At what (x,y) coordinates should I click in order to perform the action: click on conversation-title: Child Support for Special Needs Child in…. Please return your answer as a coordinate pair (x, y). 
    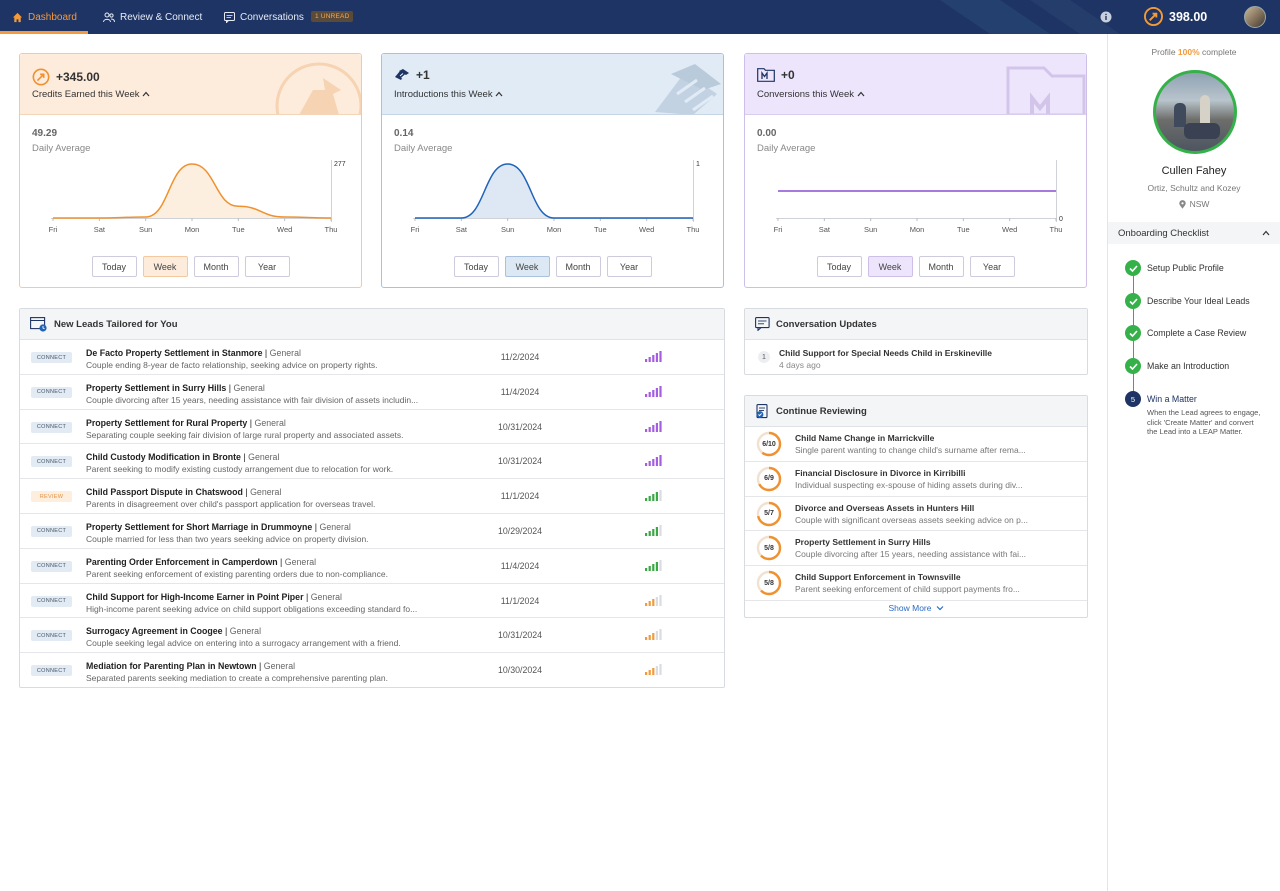
    Looking at the image, I should click on (886, 353).